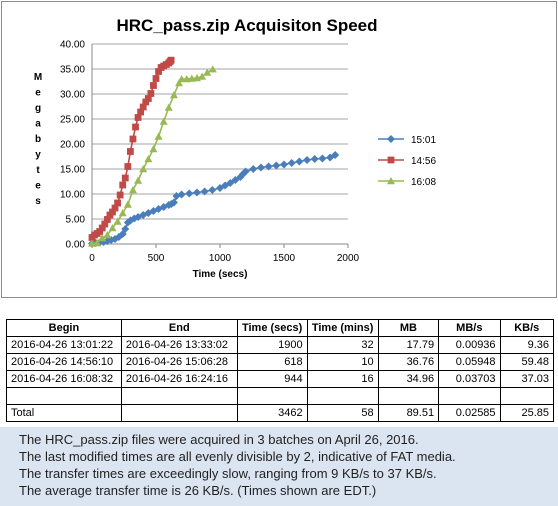  What do you see at coordinates (64, 379) in the screenshot?
I see `cell-begin: 2016-04-26 16:08:32` at bounding box center [64, 379].